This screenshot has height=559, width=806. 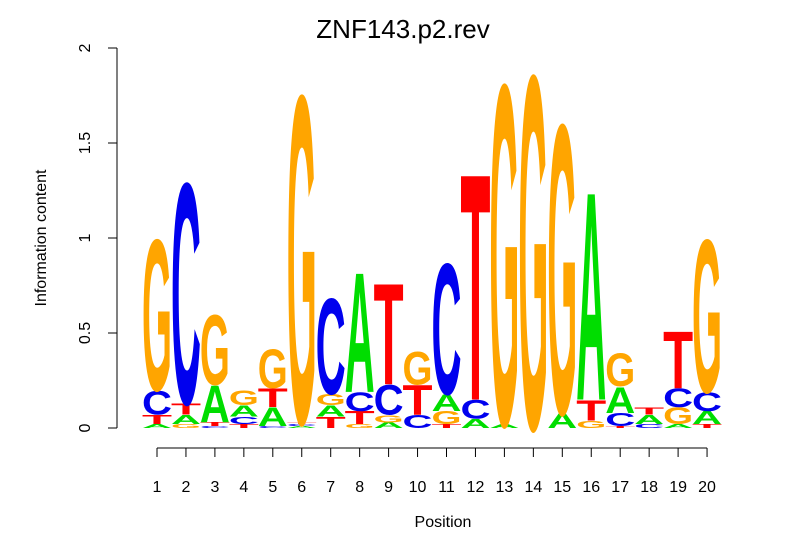 What do you see at coordinates (591, 487) in the screenshot?
I see `x-tick-label: 16` at bounding box center [591, 487].